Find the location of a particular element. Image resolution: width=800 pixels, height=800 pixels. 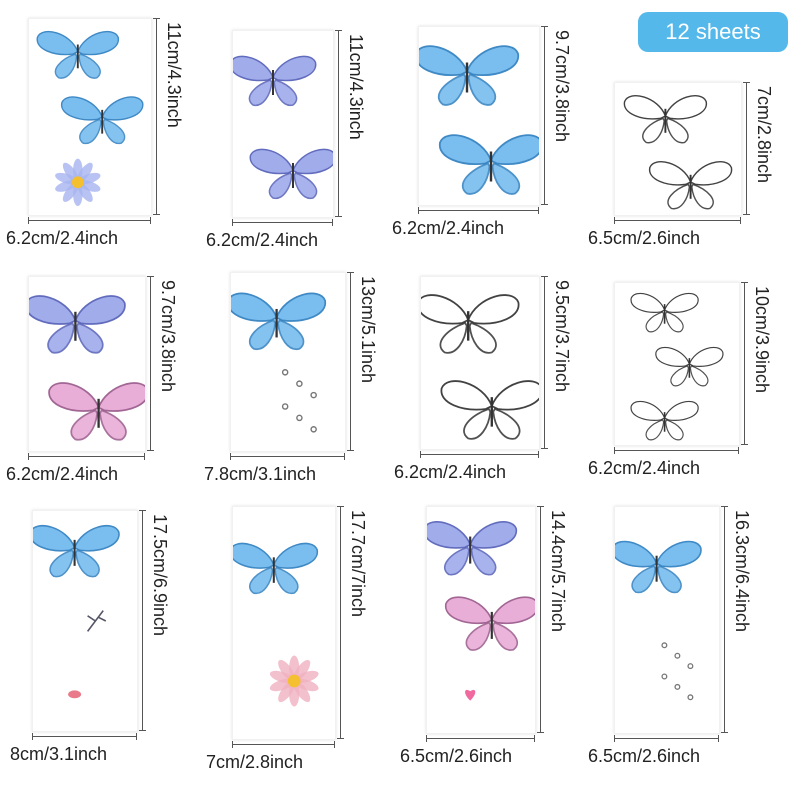

height-label: 14.4cm/5.7inch is located at coordinates (558, 571).